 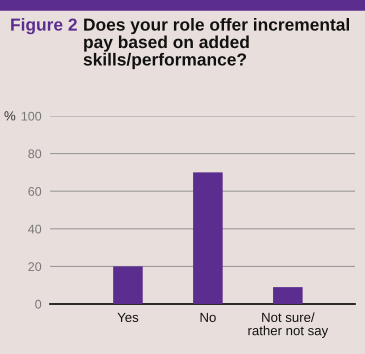 I want to click on y-tick-label: 20, so click(x=35, y=267).